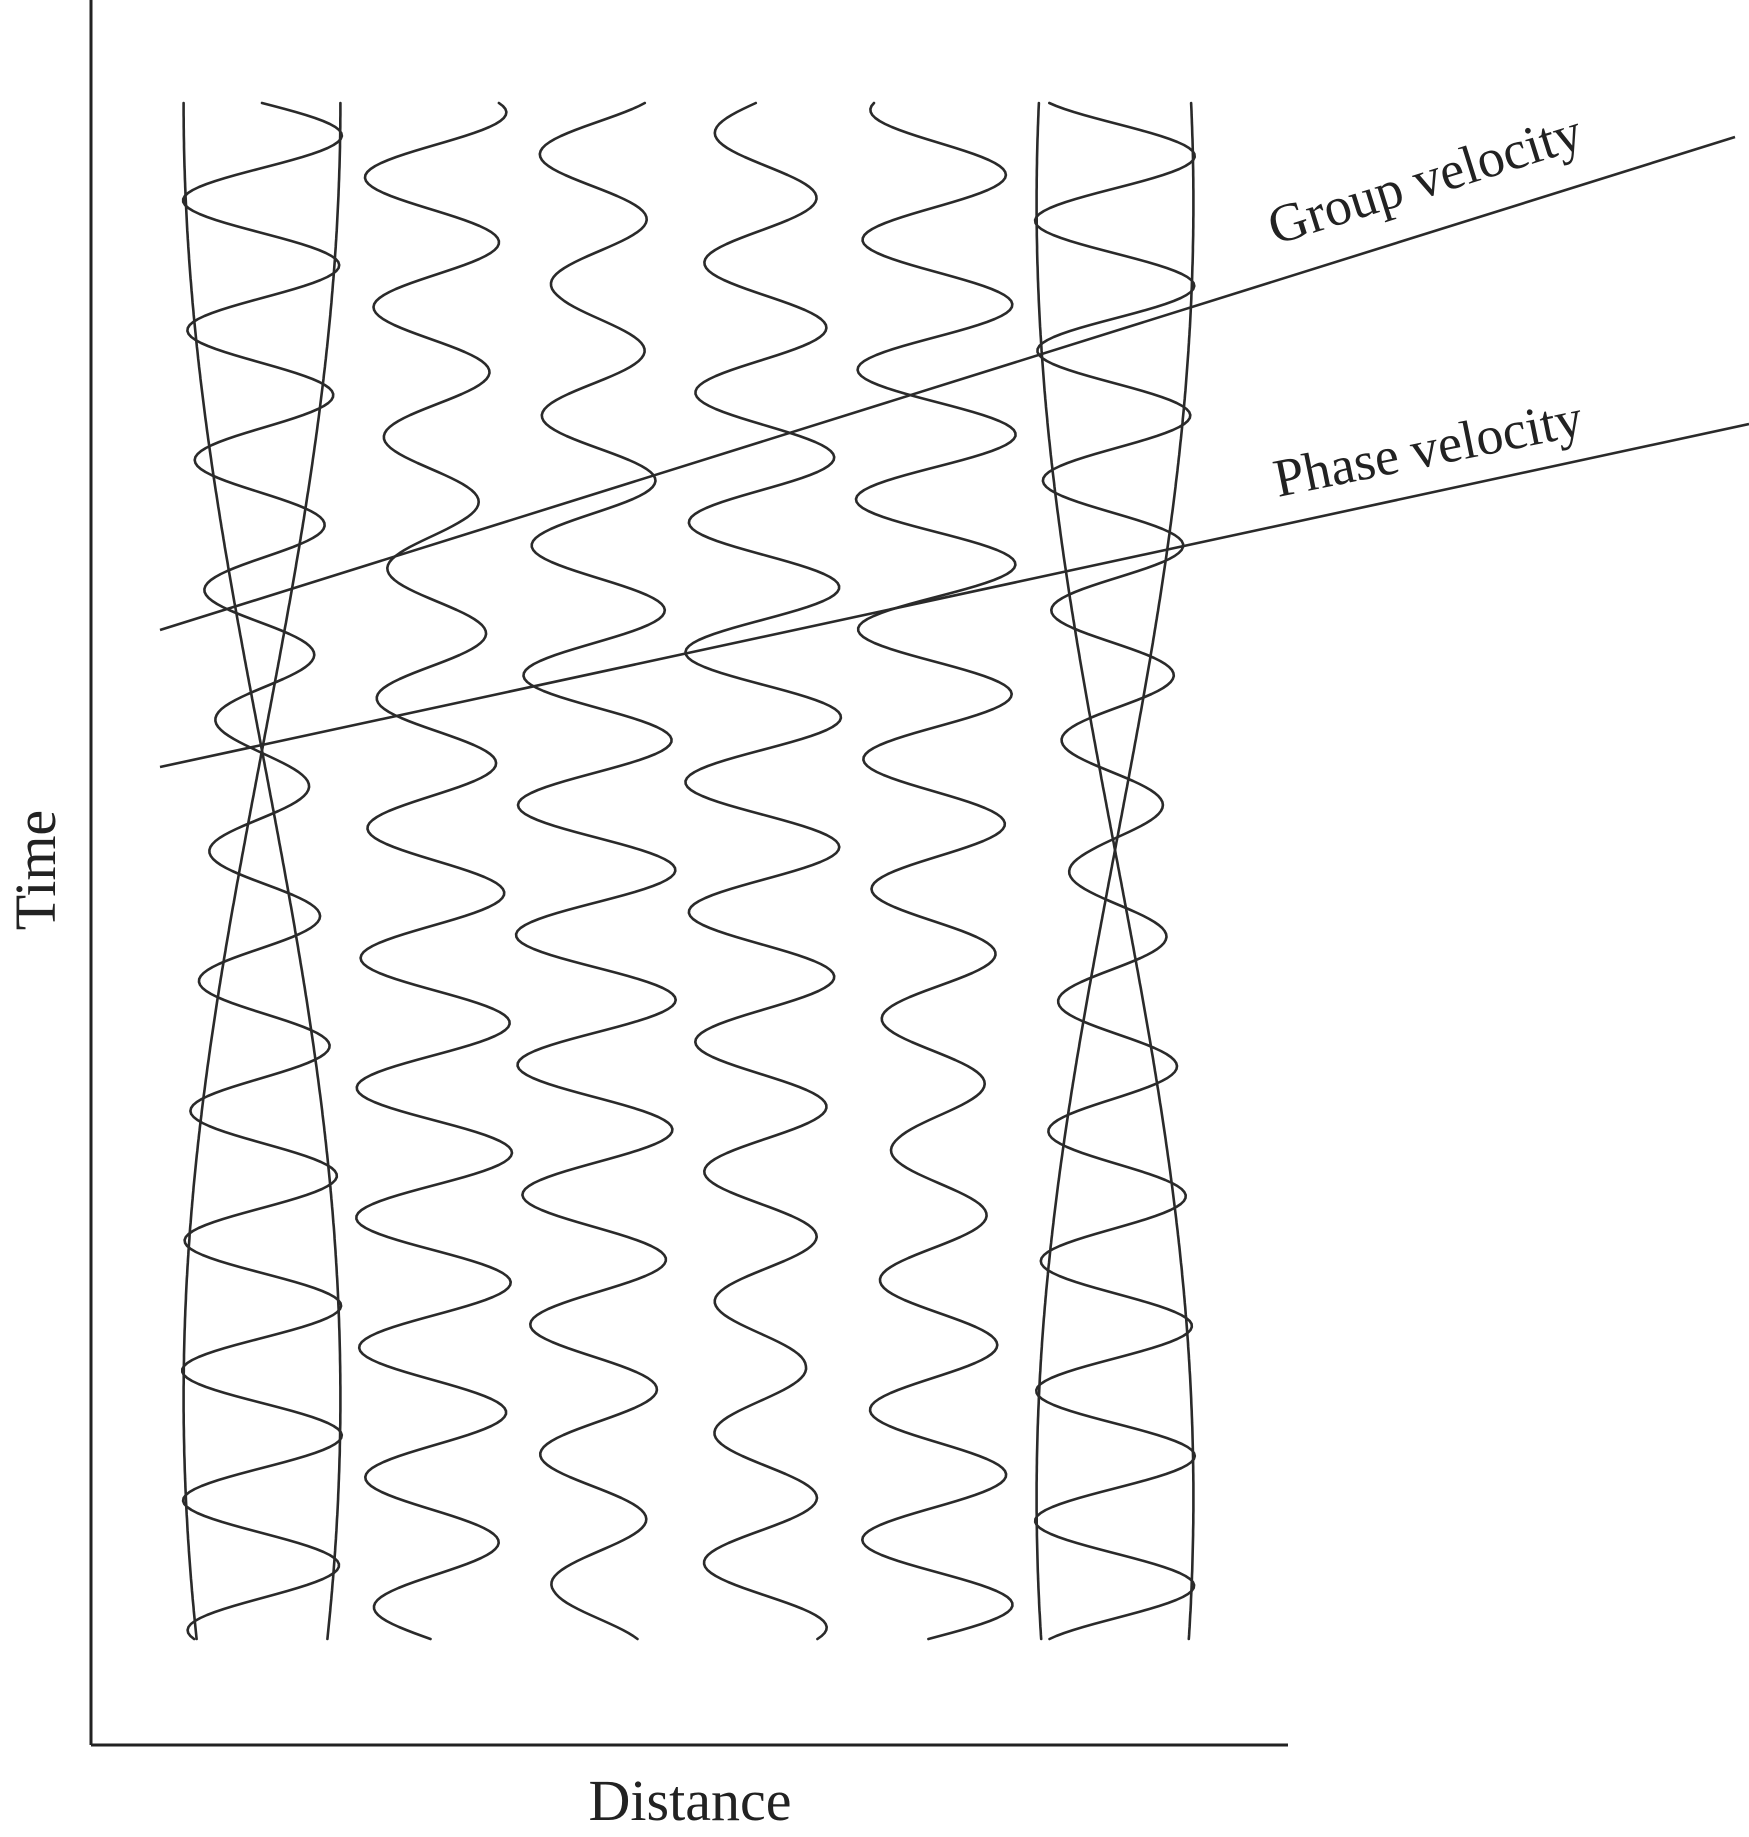 This screenshot has height=1837, width=1749. What do you see at coordinates (690, 1800) in the screenshot?
I see `x-axis-label: Distance` at bounding box center [690, 1800].